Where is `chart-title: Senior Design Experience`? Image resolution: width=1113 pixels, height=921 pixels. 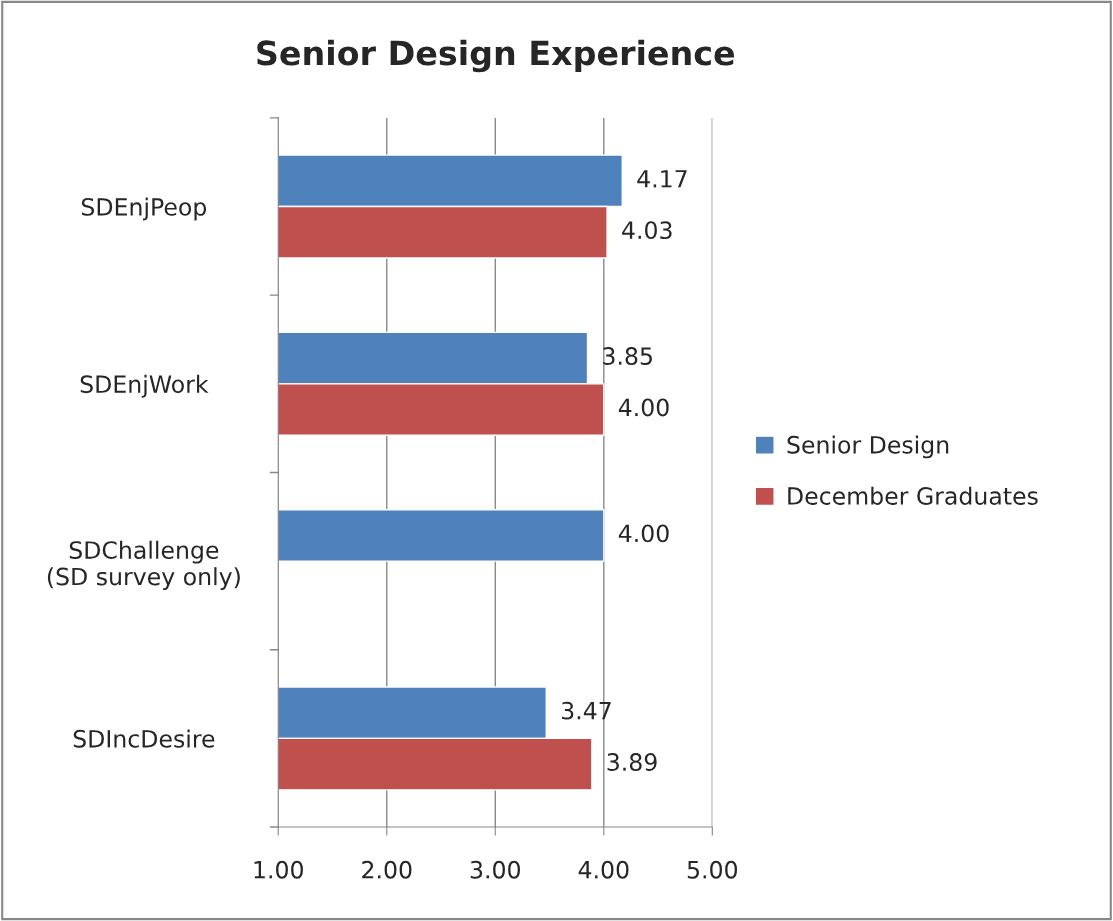 chart-title: Senior Design Experience is located at coordinates (496, 56).